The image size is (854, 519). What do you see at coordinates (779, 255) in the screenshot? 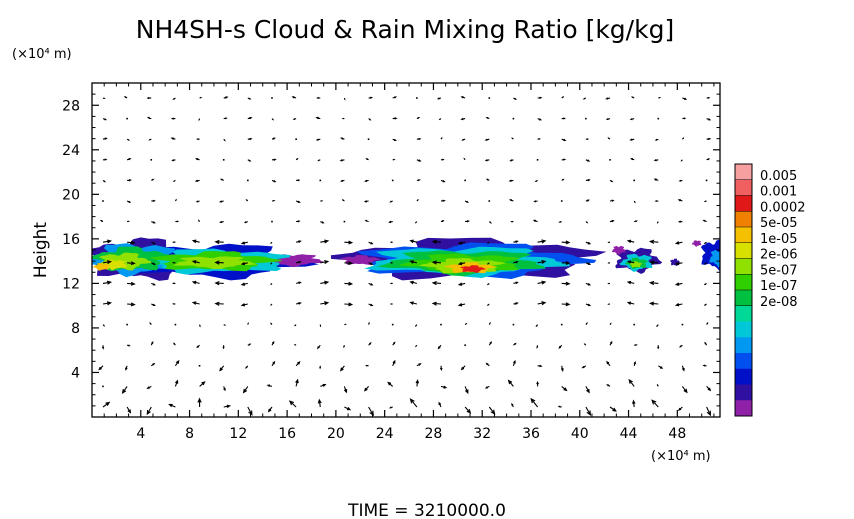
I see `colorbar-label: 2e-06` at bounding box center [779, 255].